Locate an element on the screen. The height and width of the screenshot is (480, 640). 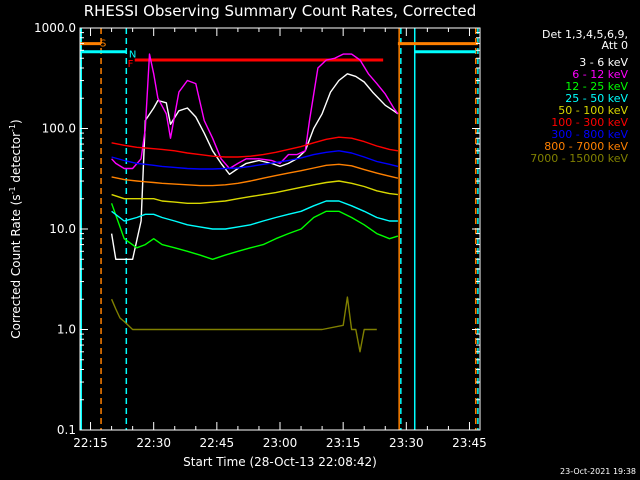
legend-header: Det 1,3,4,5,6,9, is located at coordinates (585, 34).